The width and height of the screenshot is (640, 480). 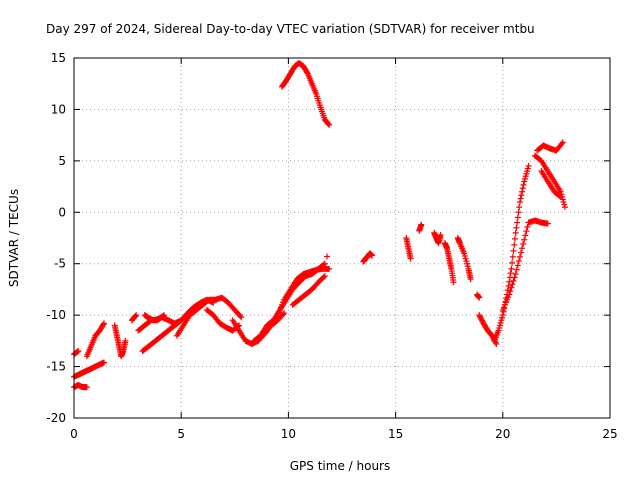 What do you see at coordinates (340, 466) in the screenshot?
I see `x-axis-label: GPS time / hours` at bounding box center [340, 466].